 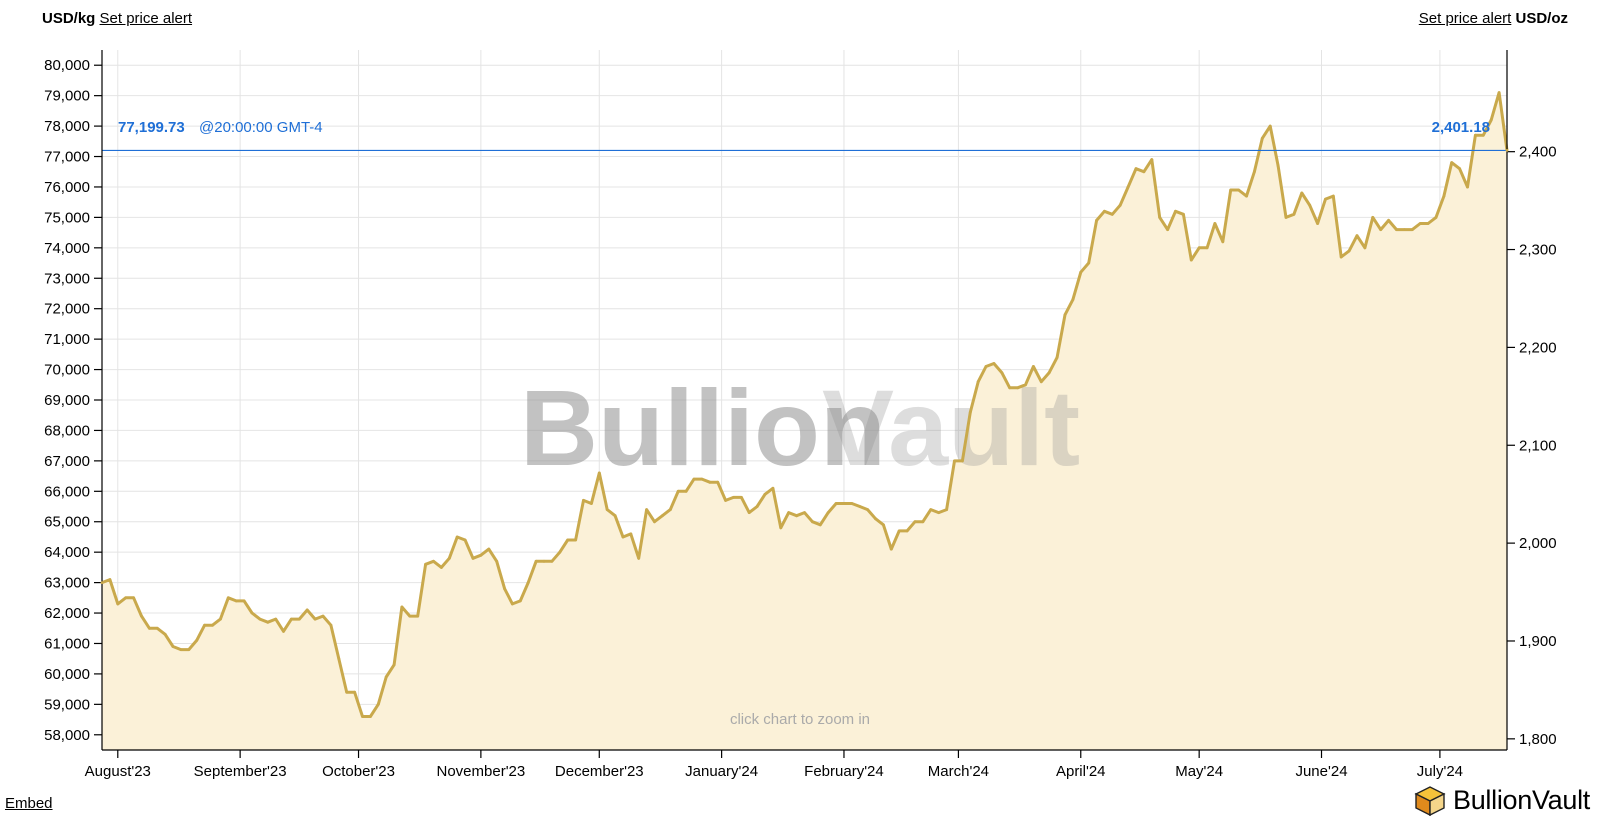 I want to click on y-tick-label: 62,000, so click(x=67, y=613).